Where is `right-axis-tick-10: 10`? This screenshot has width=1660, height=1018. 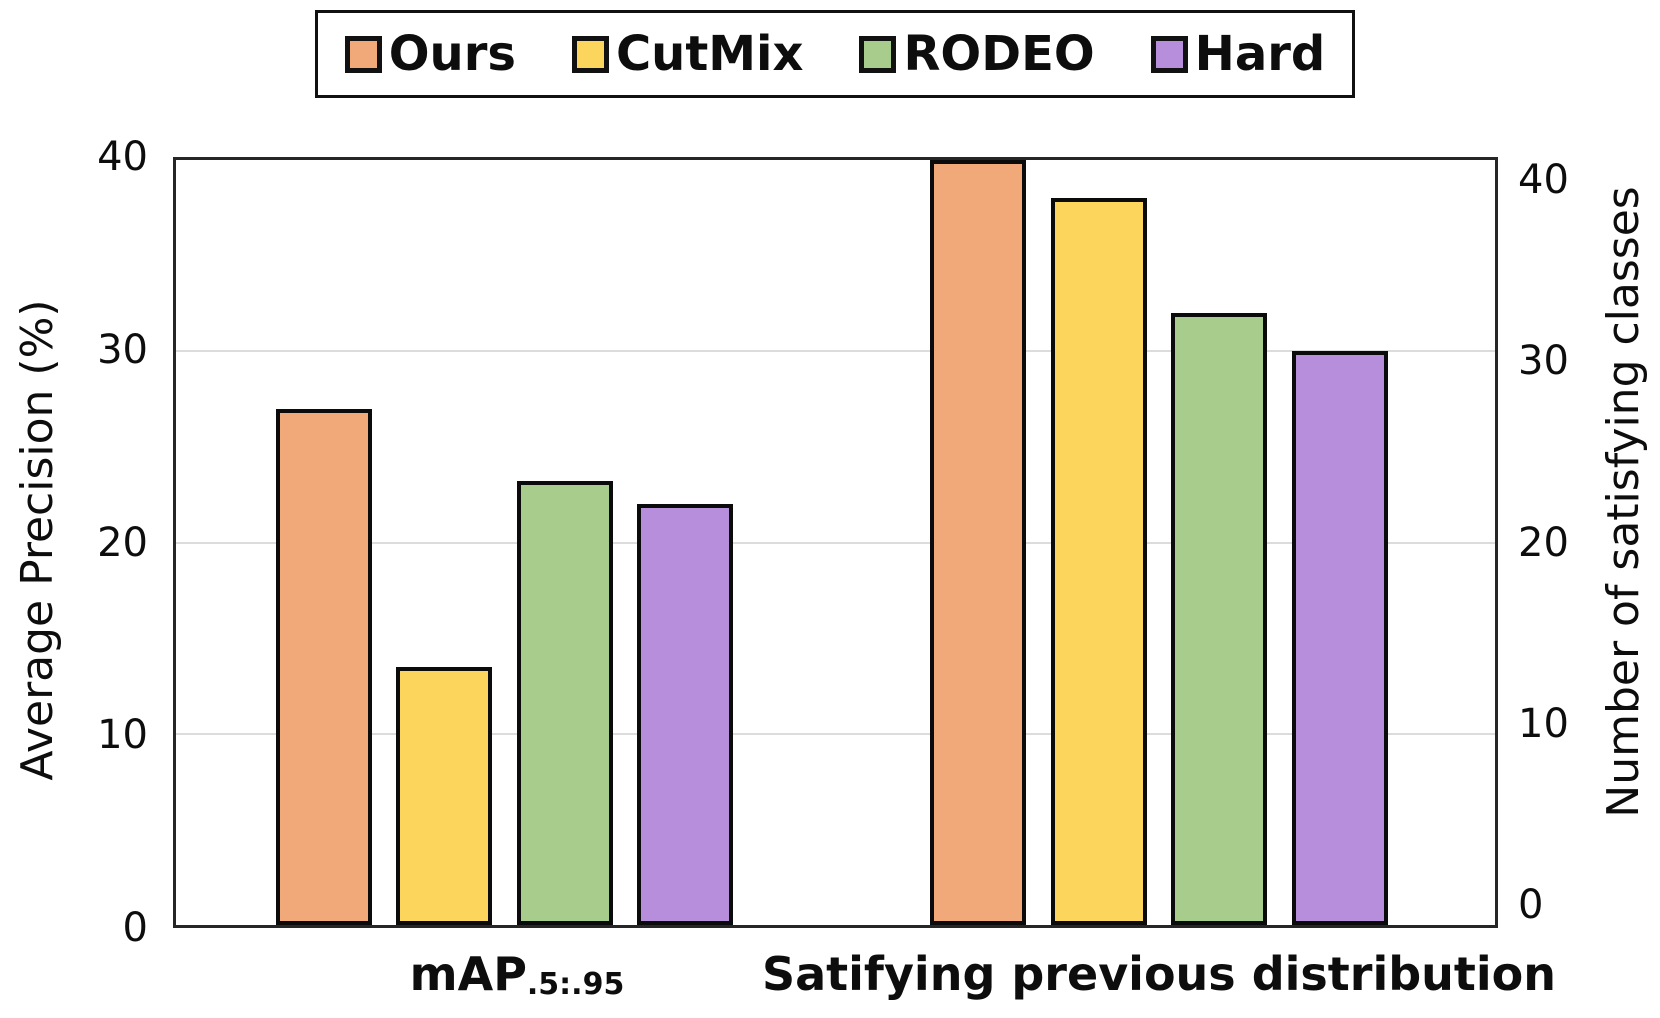
right-axis-tick-10: 10 is located at coordinates (1543, 723).